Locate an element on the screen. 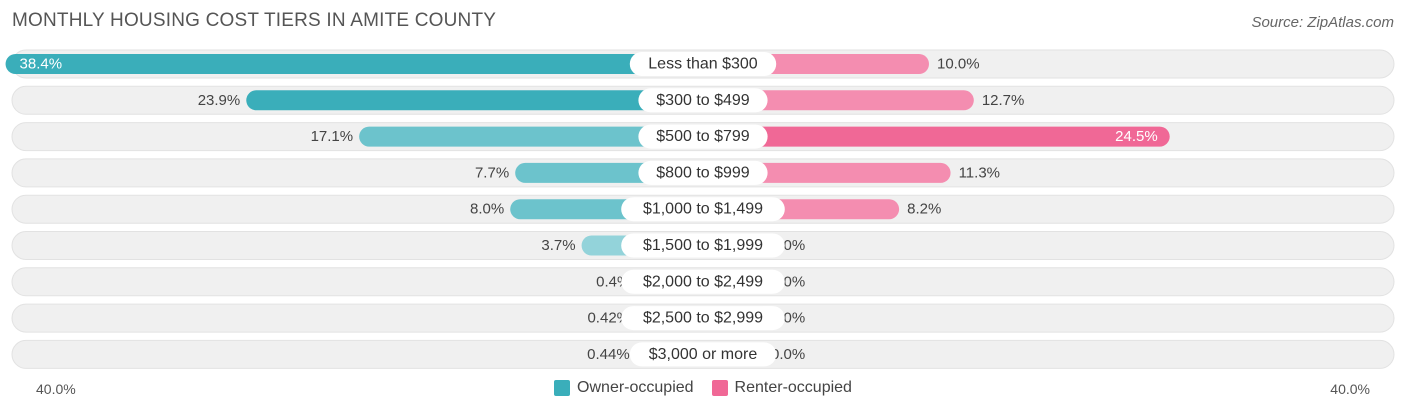 The width and height of the screenshot is (1406, 414). legend-renter-label: Renter-occupied is located at coordinates (793, 387).